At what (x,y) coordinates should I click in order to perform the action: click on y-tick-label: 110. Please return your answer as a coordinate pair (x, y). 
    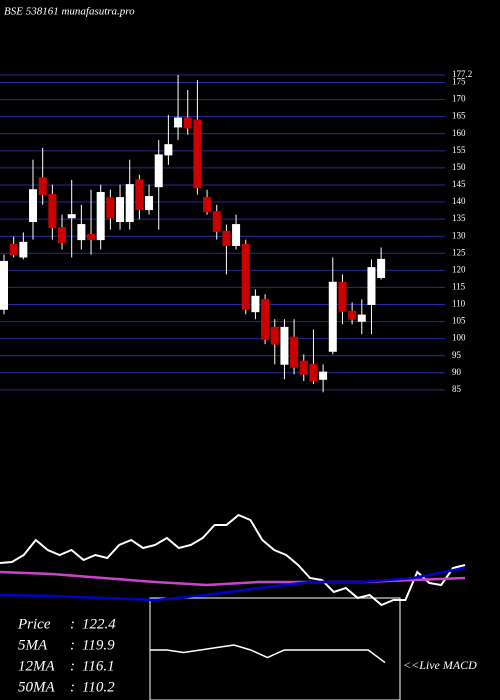
    Looking at the image, I should click on (459, 304).